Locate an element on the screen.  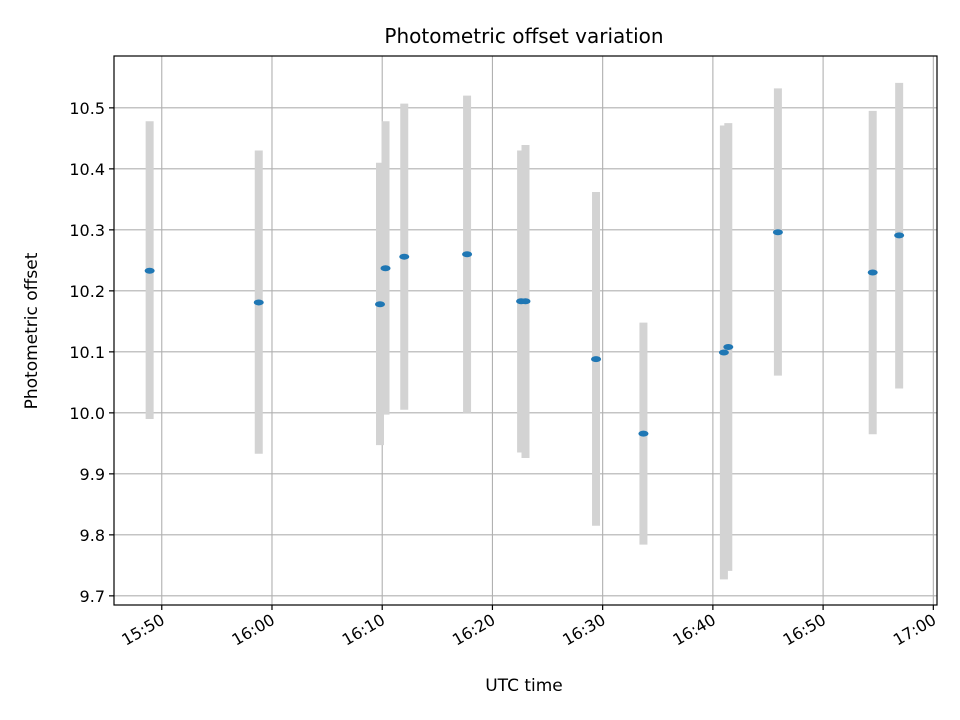
y-tick-label: 9.9 is located at coordinates (92, 474).